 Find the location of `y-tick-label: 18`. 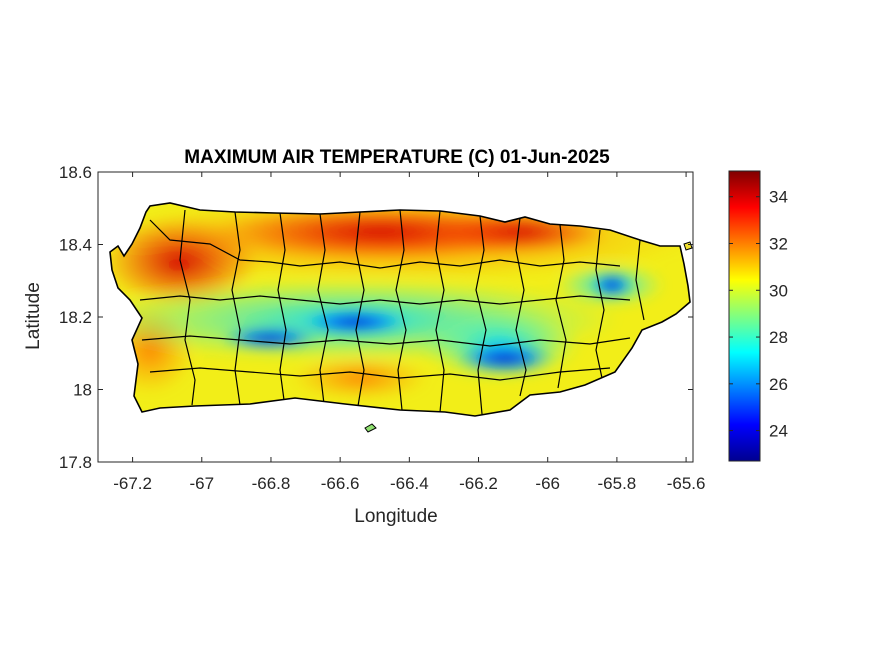

y-tick-label: 18 is located at coordinates (82, 390).